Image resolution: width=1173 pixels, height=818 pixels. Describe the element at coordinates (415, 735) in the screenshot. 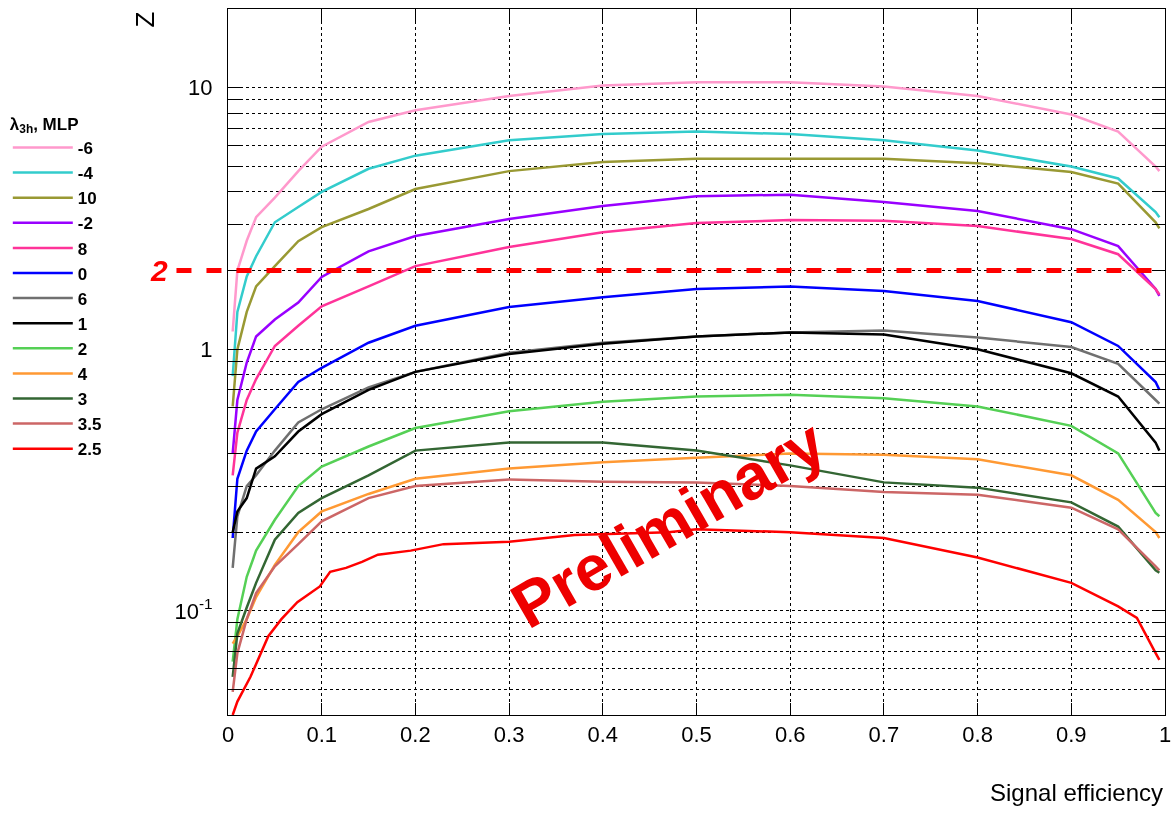

I see `x-tick-label: 0.2` at that location.